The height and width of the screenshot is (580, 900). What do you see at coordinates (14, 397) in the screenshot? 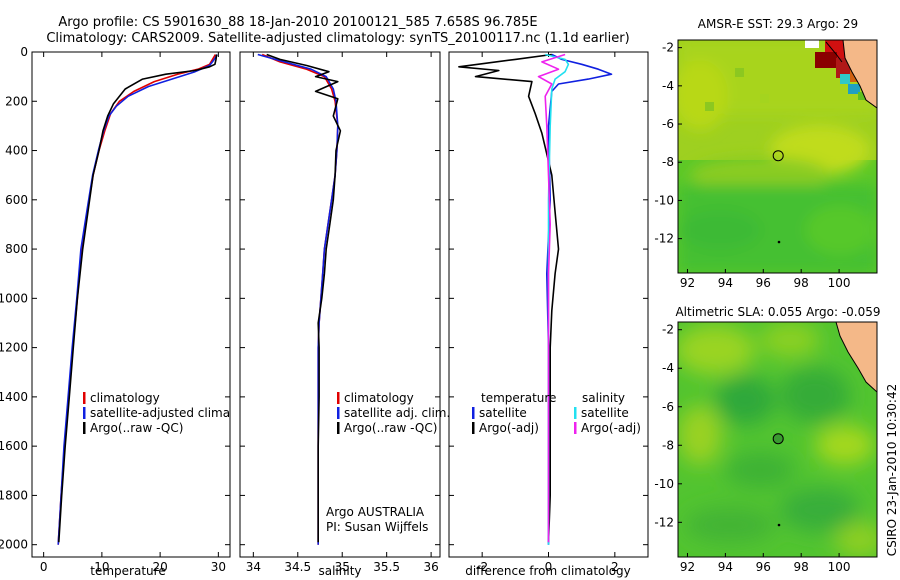
I see `y-tick-label: 1400` at bounding box center [14, 397].